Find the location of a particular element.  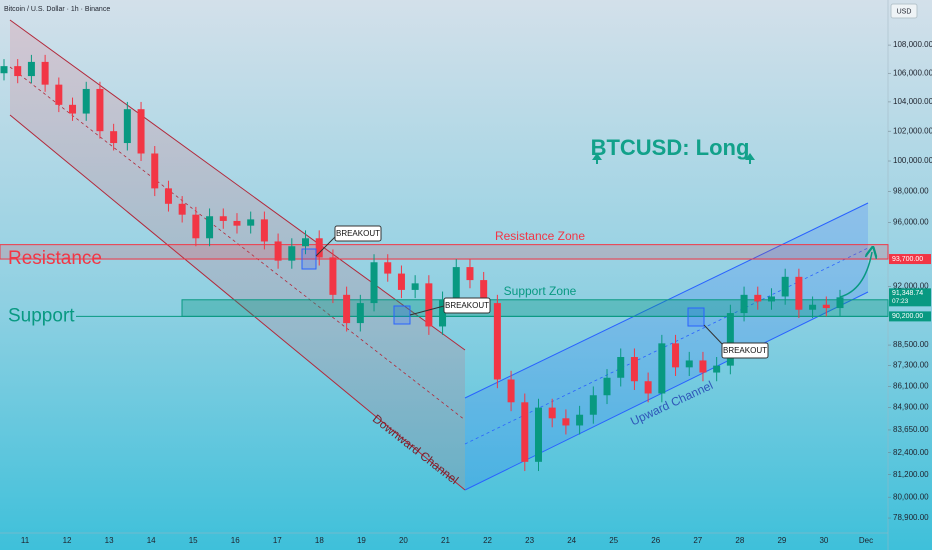

y-tick-label: 108,000.00 is located at coordinates (912, 44).